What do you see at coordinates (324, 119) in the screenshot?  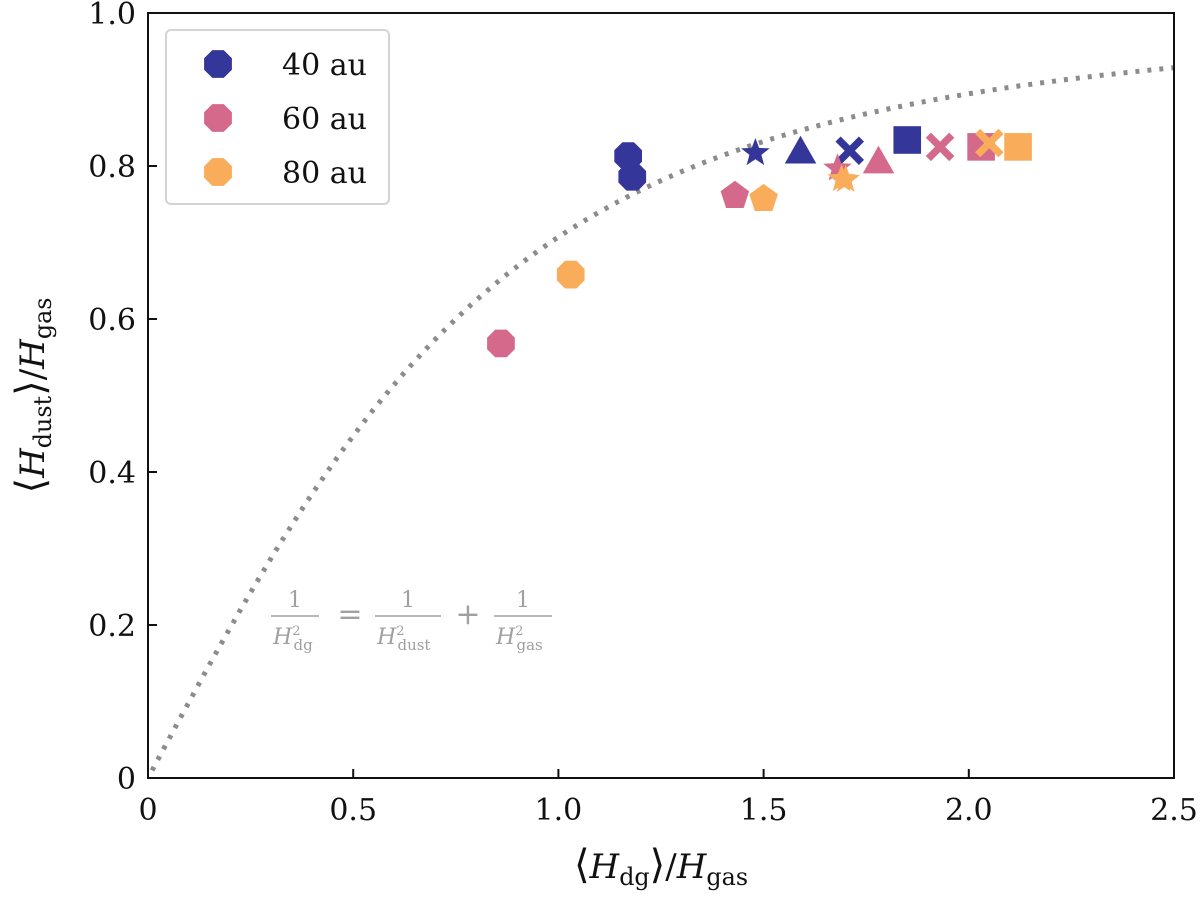 I see `legend-label: 60 au` at bounding box center [324, 119].